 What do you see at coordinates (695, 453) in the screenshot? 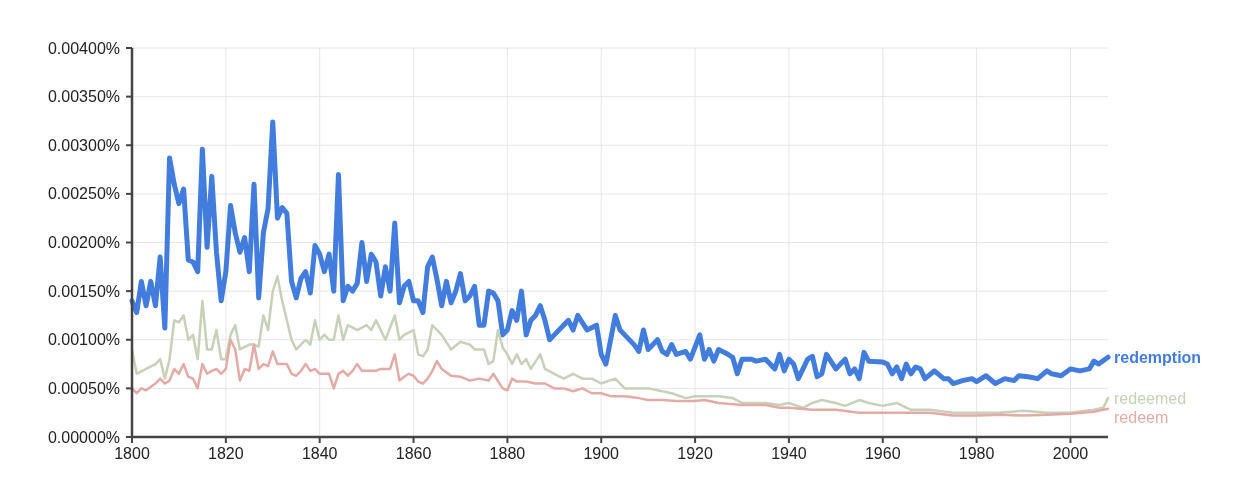
I see `x-tick-label: 1920` at bounding box center [695, 453].